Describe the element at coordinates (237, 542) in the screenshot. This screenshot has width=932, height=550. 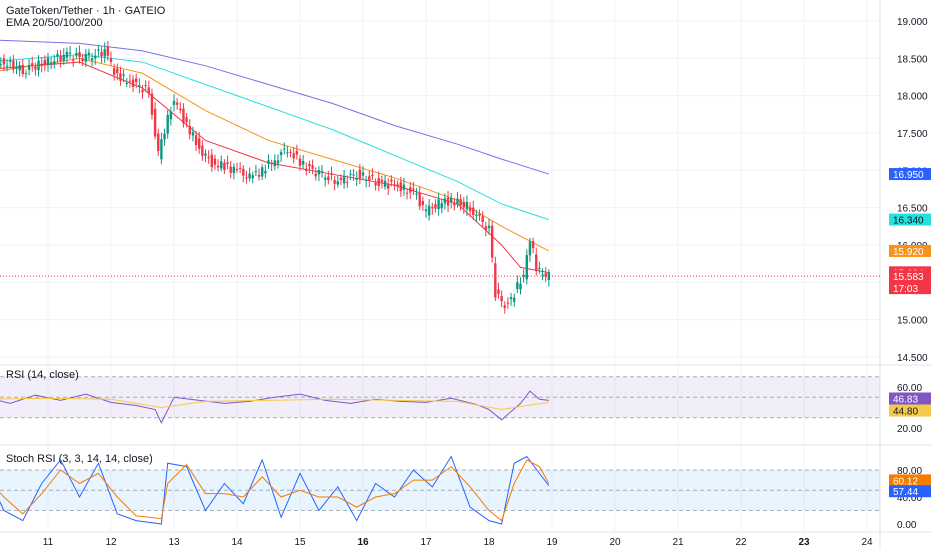
I see `time-axis-label-14: 14` at that location.